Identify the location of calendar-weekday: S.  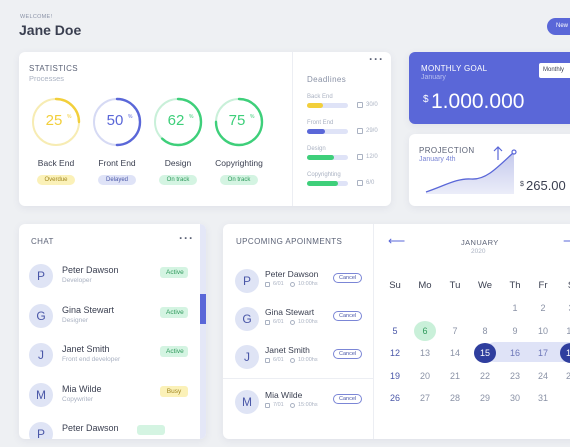
(565, 285).